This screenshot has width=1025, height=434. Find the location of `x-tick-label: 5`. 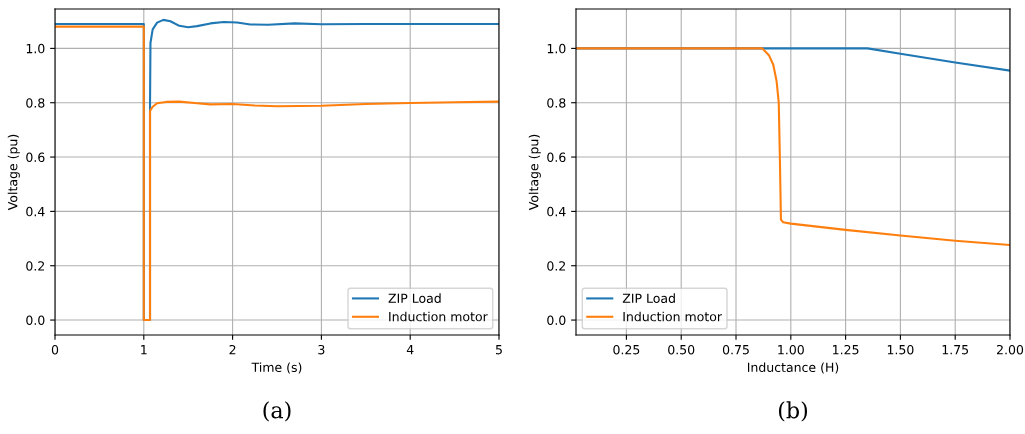

x-tick-label: 5 is located at coordinates (498, 350).